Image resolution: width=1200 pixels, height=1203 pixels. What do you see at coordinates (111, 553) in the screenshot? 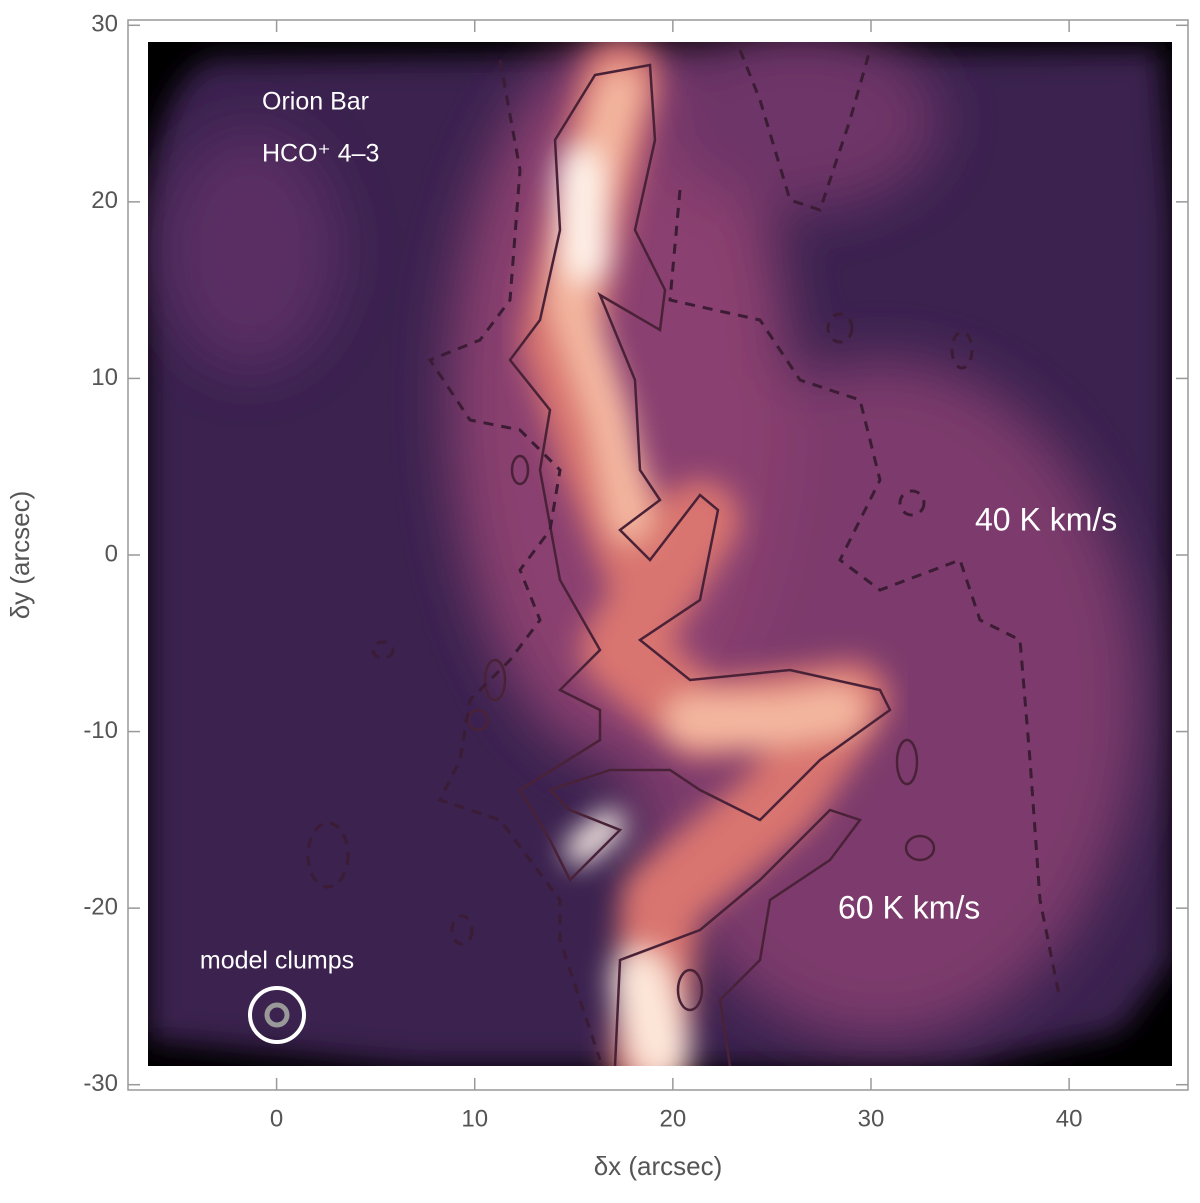
I see `y-tick-label: 0` at bounding box center [111, 553].